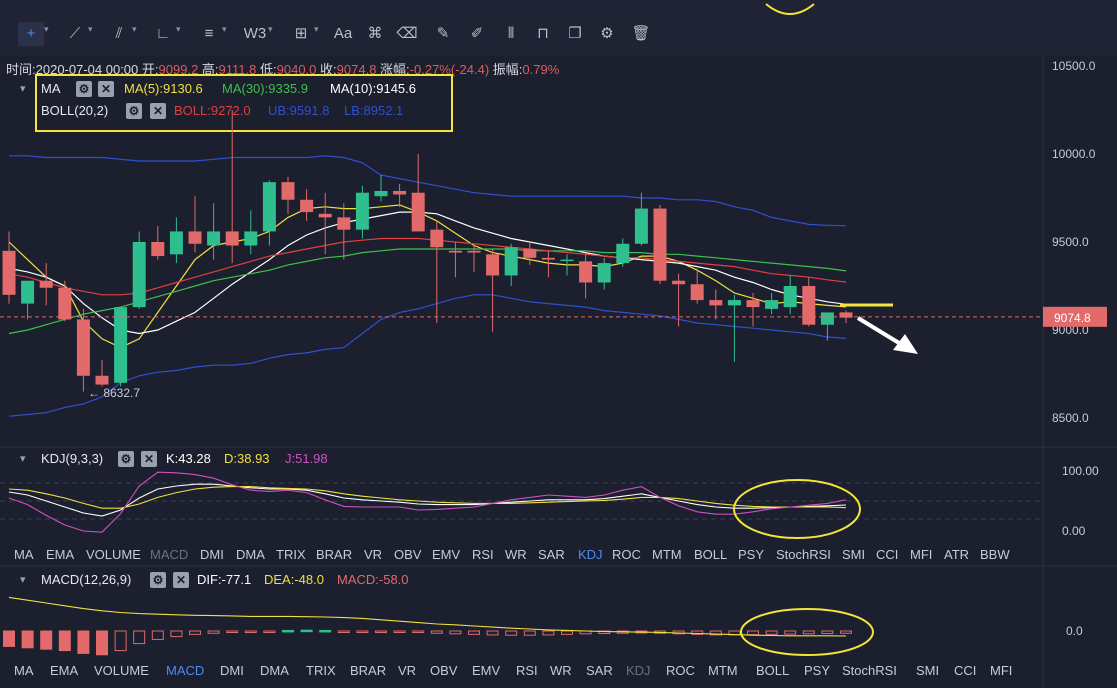 This screenshot has width=1117, height=688. I want to click on price-tick-label: 9500.0, so click(1070, 242).